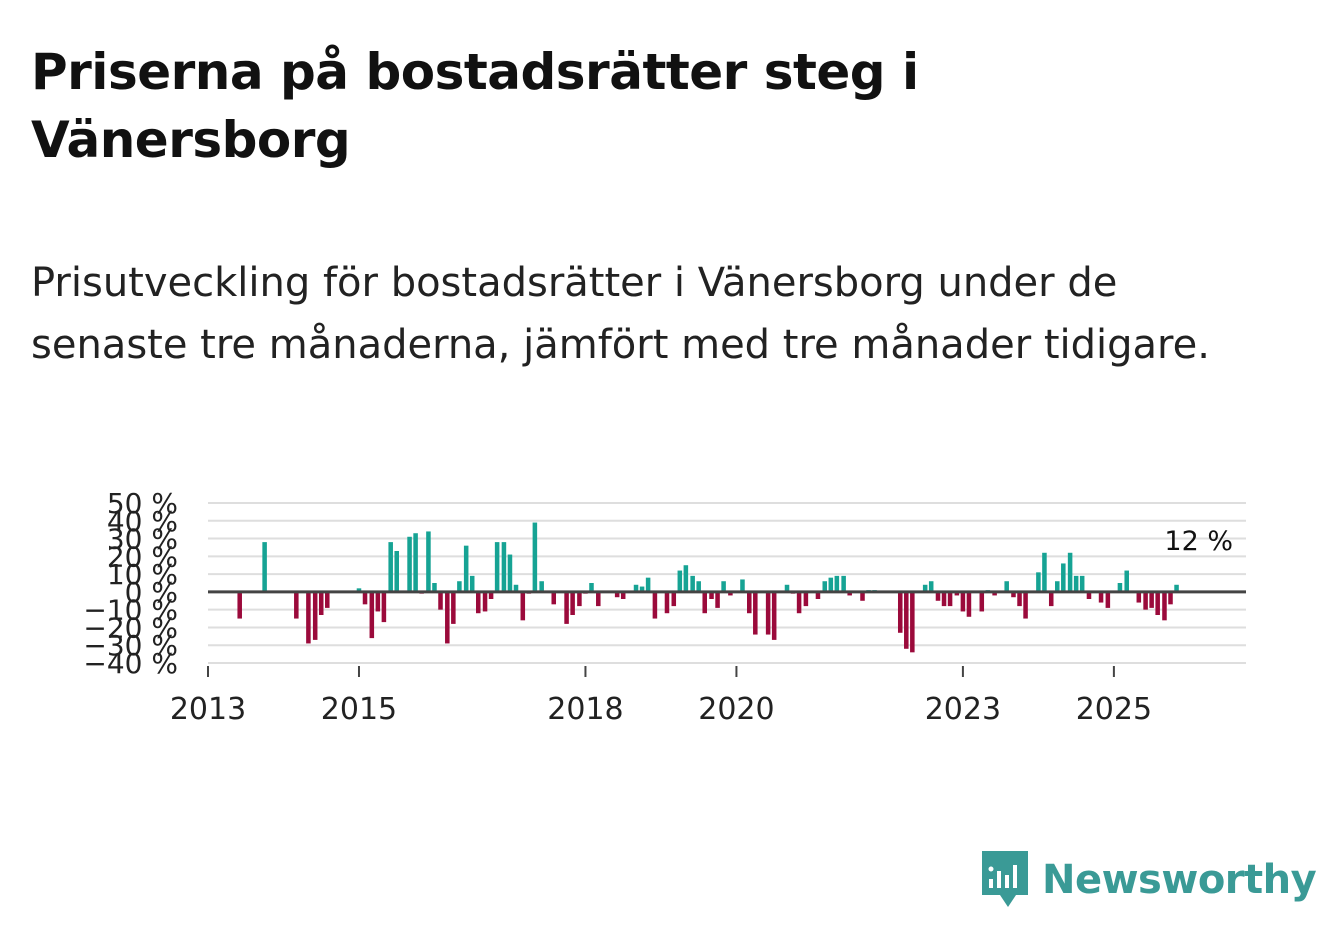 The height and width of the screenshot is (939, 1322). Describe the element at coordinates (130, 645) in the screenshot. I see `y-tick-label: −30 %` at that location.